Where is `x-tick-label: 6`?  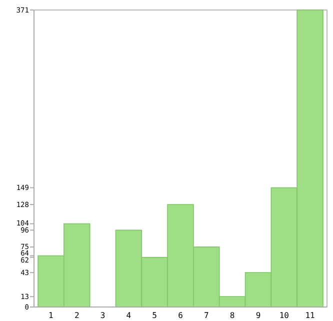 x-tick-label: 6 is located at coordinates (181, 315).